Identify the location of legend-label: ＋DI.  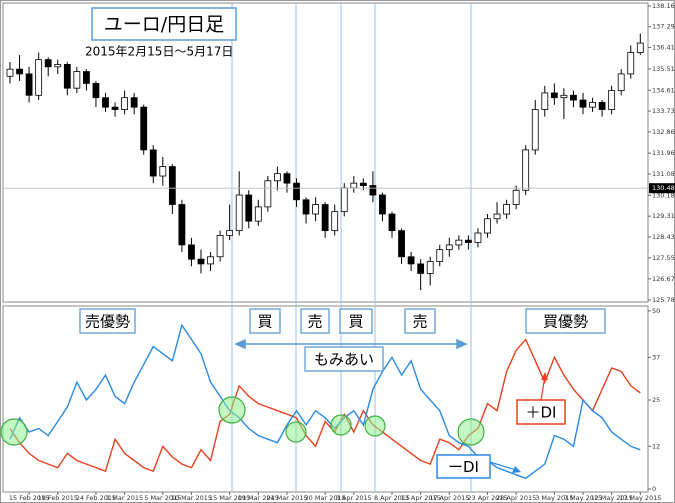
(541, 413).